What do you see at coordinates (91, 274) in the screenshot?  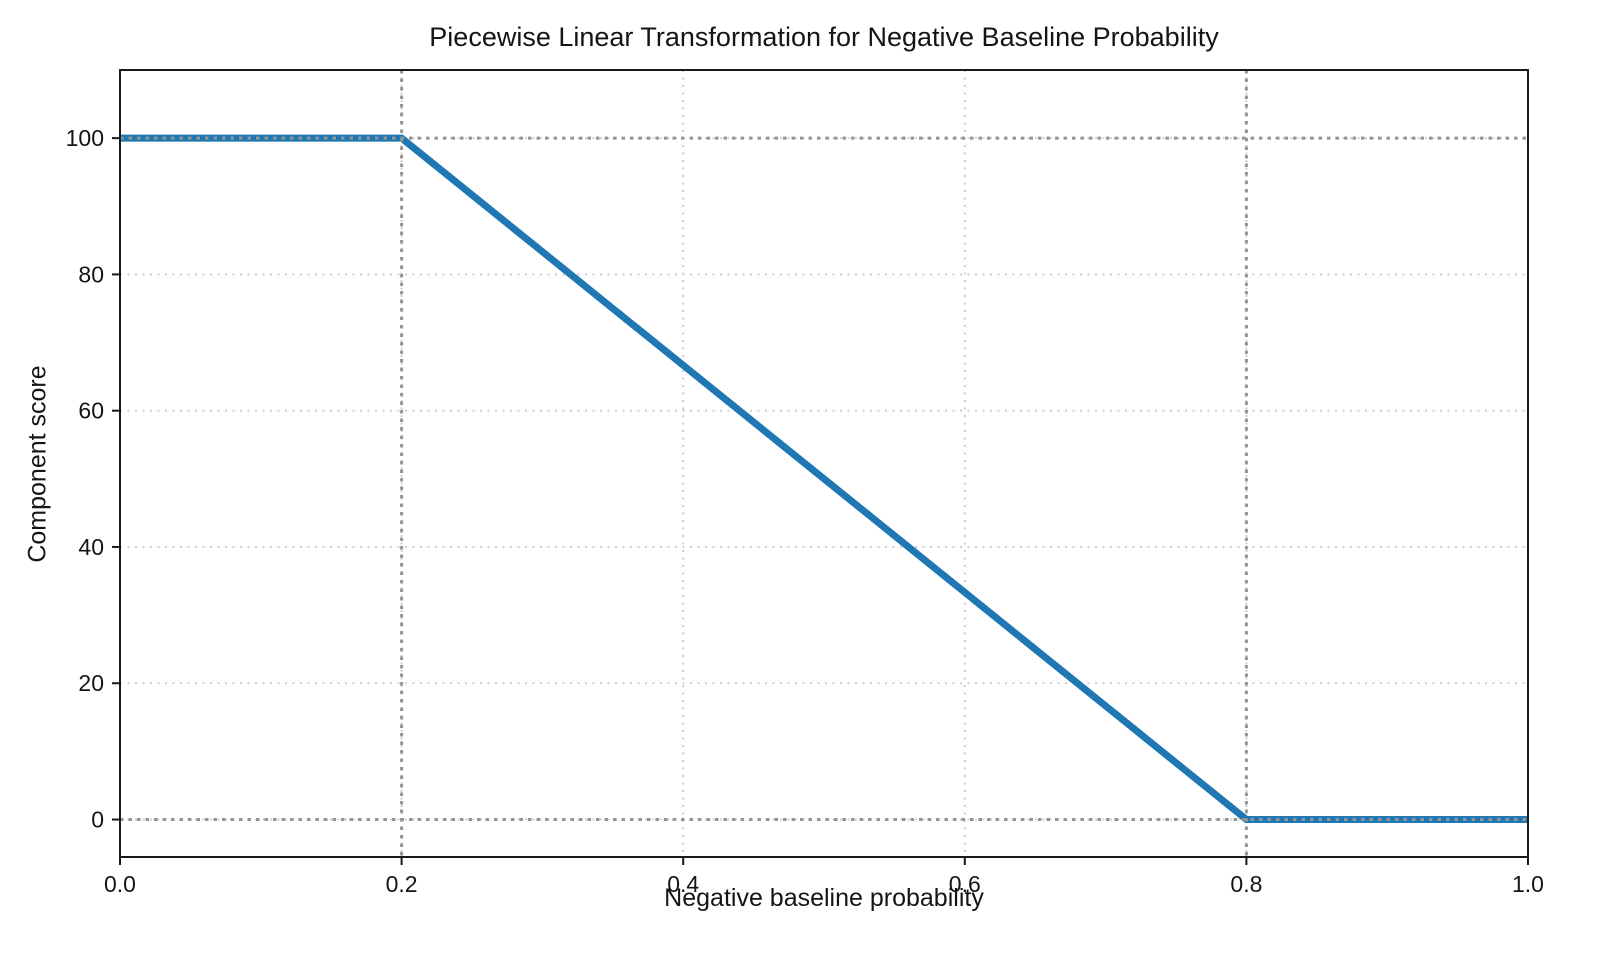 I see `y-tick-label: 80` at bounding box center [91, 274].